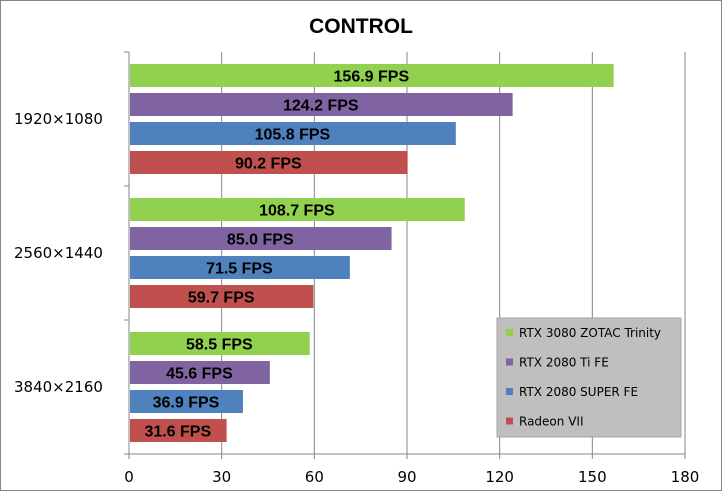  What do you see at coordinates (578, 392) in the screenshot?
I see `legend-label: RTX 2080 SUPER FE` at bounding box center [578, 392].